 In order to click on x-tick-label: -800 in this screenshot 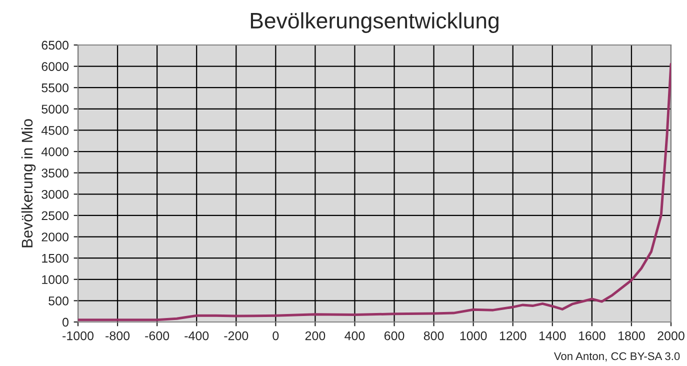, I will do `click(118, 335)`.